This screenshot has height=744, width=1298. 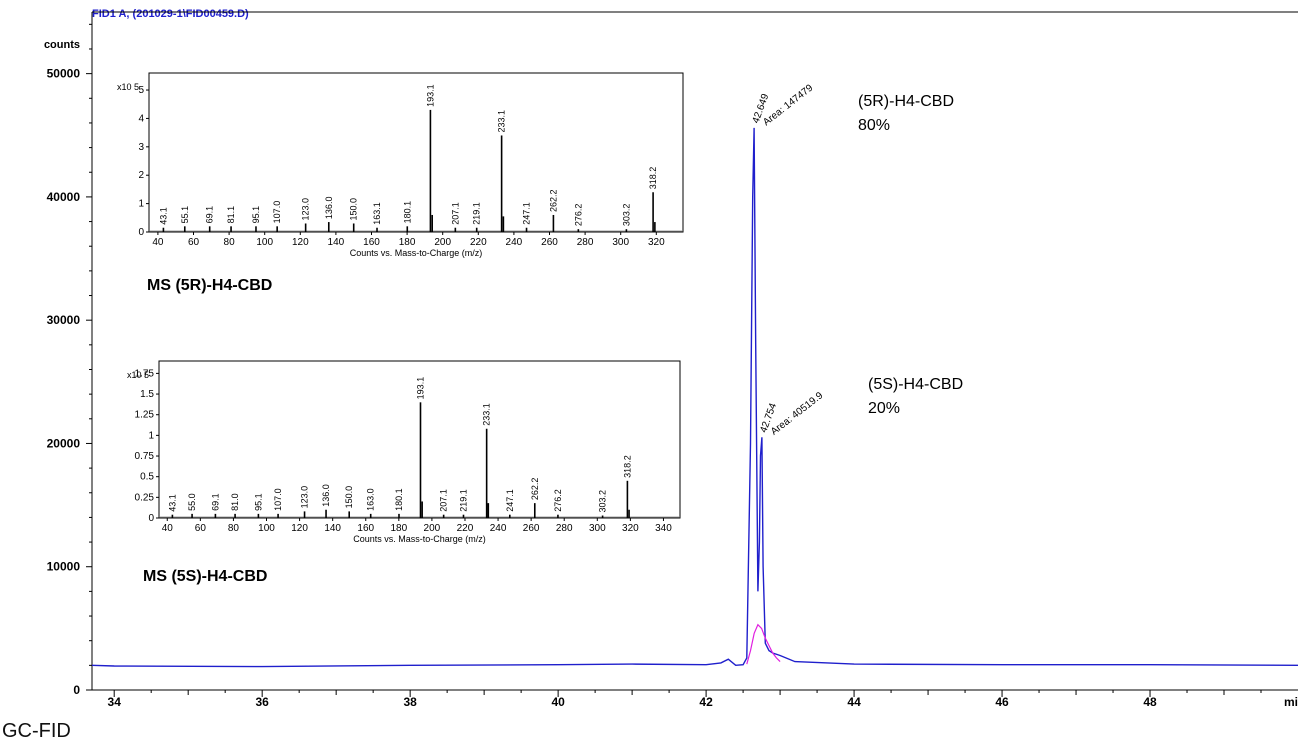 I want to click on y-tick-label: 50000, so click(x=64, y=74).